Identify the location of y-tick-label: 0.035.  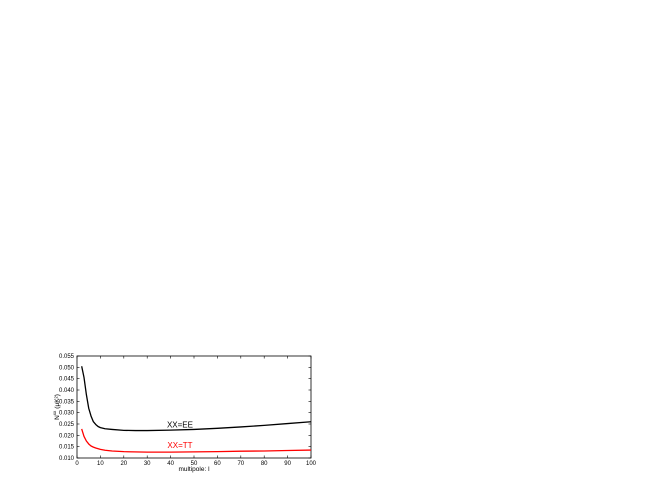
(67, 402).